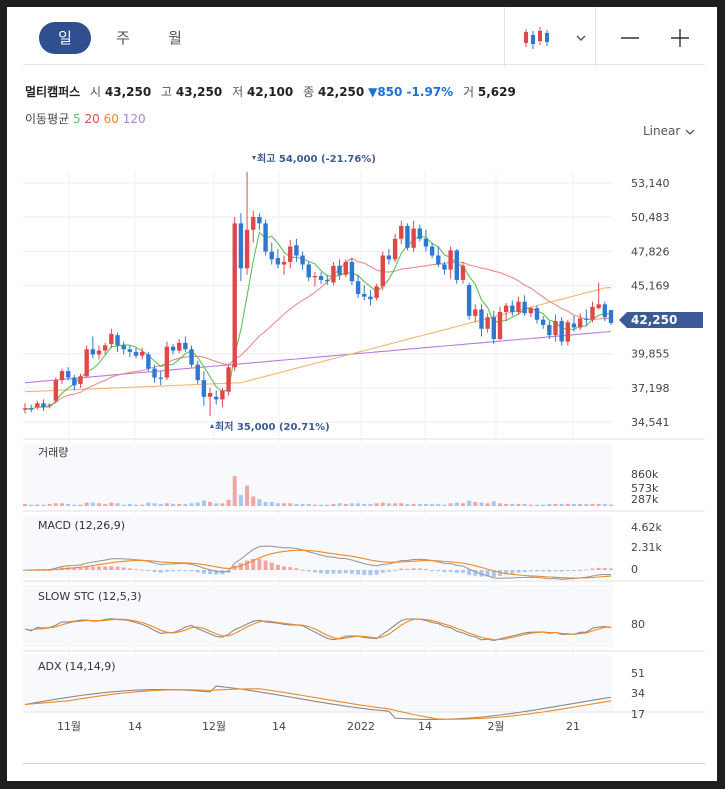 Image resolution: width=725 pixels, height=789 pixels. What do you see at coordinates (318, 702) in the screenshot?
I see `adx-line` at bounding box center [318, 702].